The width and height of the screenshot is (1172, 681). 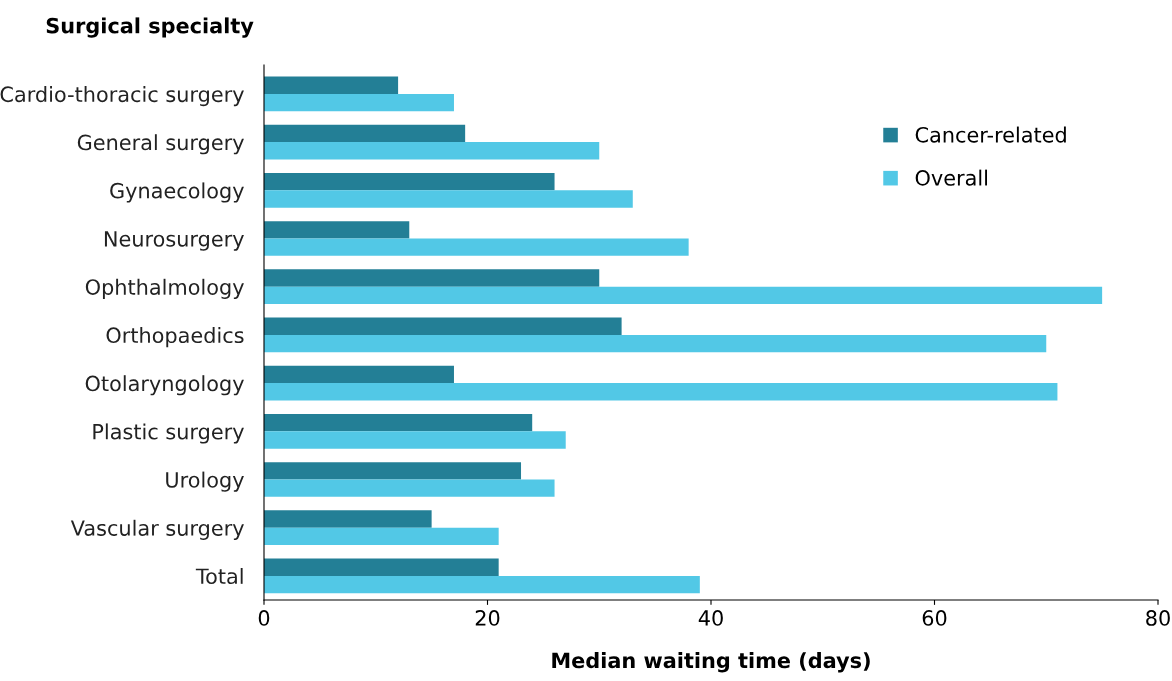 What do you see at coordinates (951, 177) in the screenshot?
I see `legend-label: Overall` at bounding box center [951, 177].